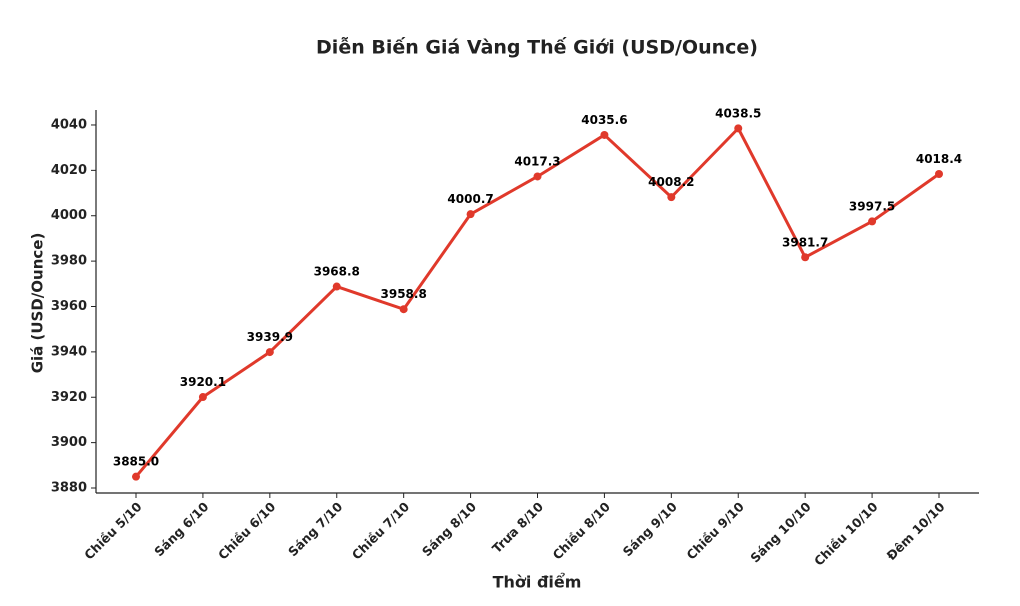  I want to click on data-label: 4018.4, so click(939, 159).